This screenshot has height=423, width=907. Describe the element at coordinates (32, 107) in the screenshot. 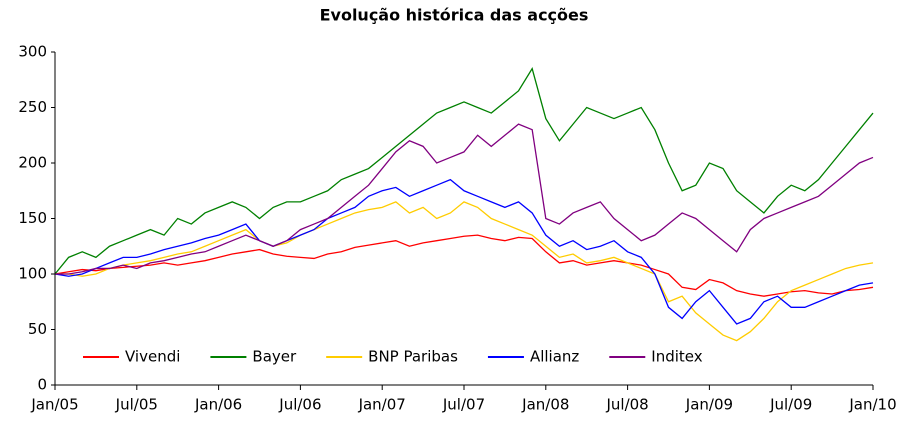

I see `y-tick-label: 250` at that location.